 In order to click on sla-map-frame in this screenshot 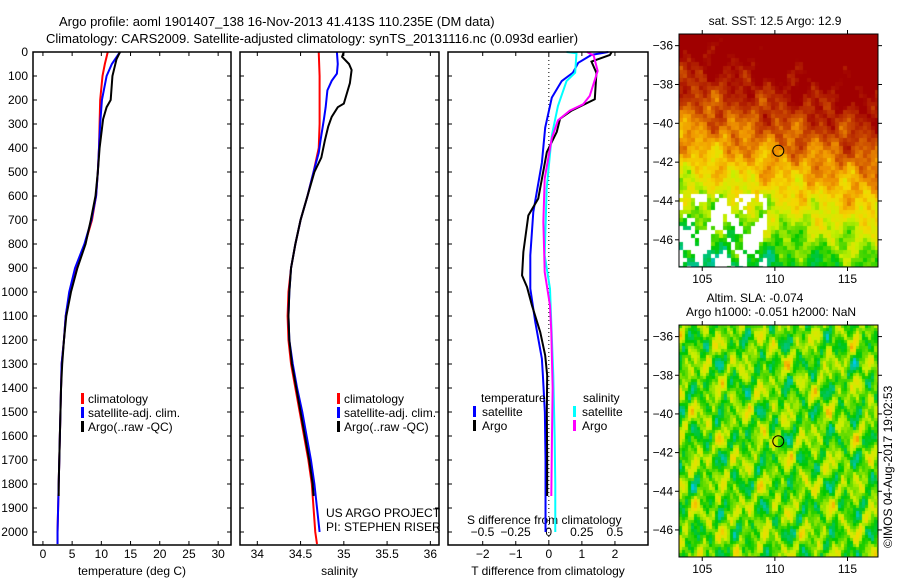, I will do `click(778, 441)`.